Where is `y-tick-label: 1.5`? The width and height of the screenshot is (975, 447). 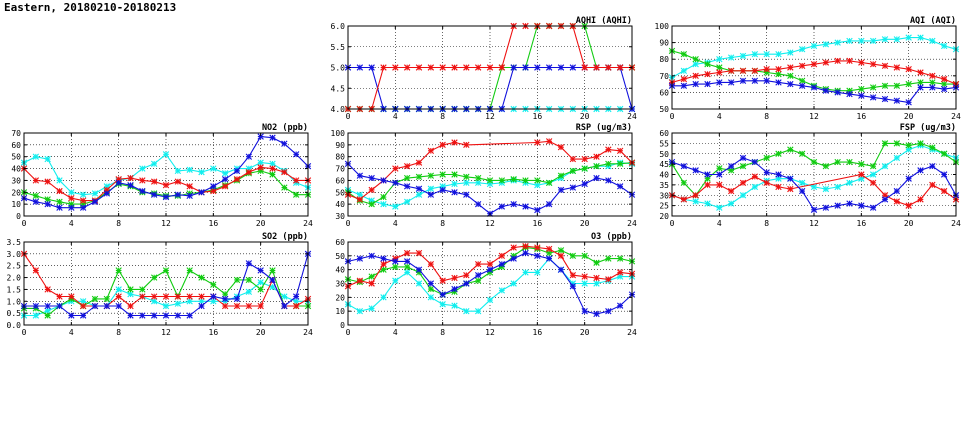
y-tick-label: 1.5 is located at coordinates (14, 289).